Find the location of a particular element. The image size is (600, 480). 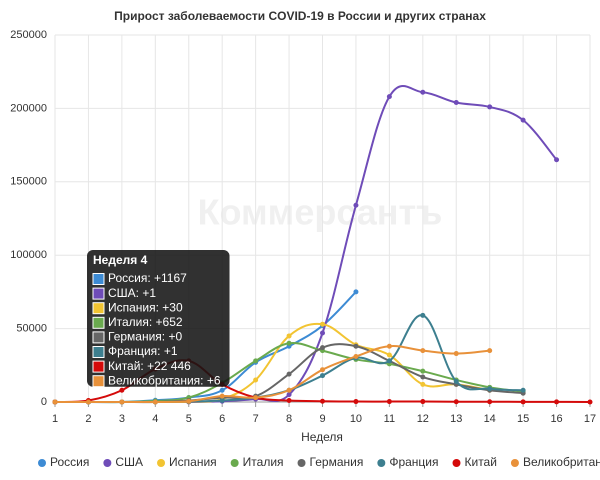

legend-label: Франция is located at coordinates (413, 462).